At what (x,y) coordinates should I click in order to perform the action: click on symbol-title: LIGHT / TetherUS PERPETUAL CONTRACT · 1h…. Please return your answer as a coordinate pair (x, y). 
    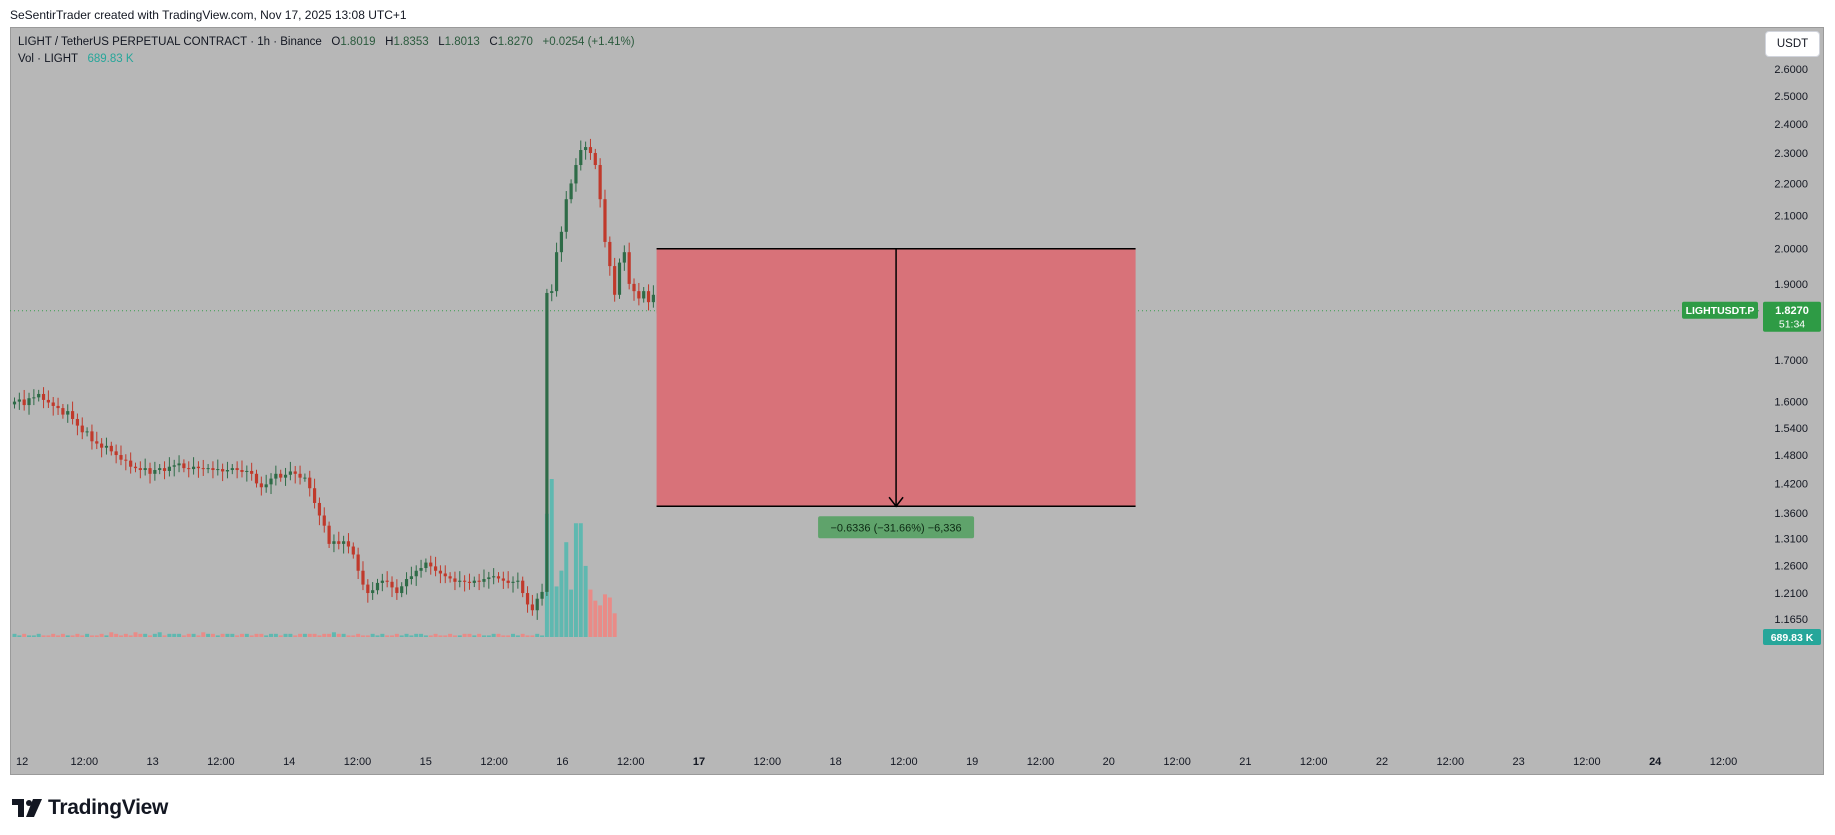
    Looking at the image, I should click on (170, 42).